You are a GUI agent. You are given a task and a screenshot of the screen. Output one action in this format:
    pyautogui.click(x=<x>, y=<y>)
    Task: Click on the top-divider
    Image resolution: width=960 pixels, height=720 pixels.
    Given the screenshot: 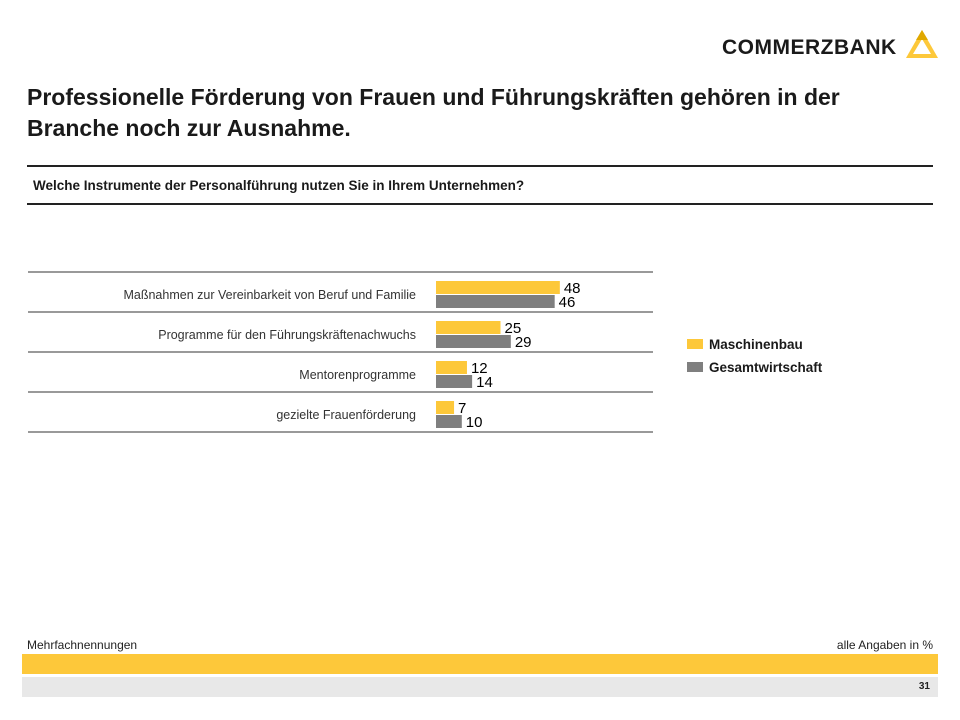 What is the action you would take?
    pyautogui.click(x=480, y=166)
    